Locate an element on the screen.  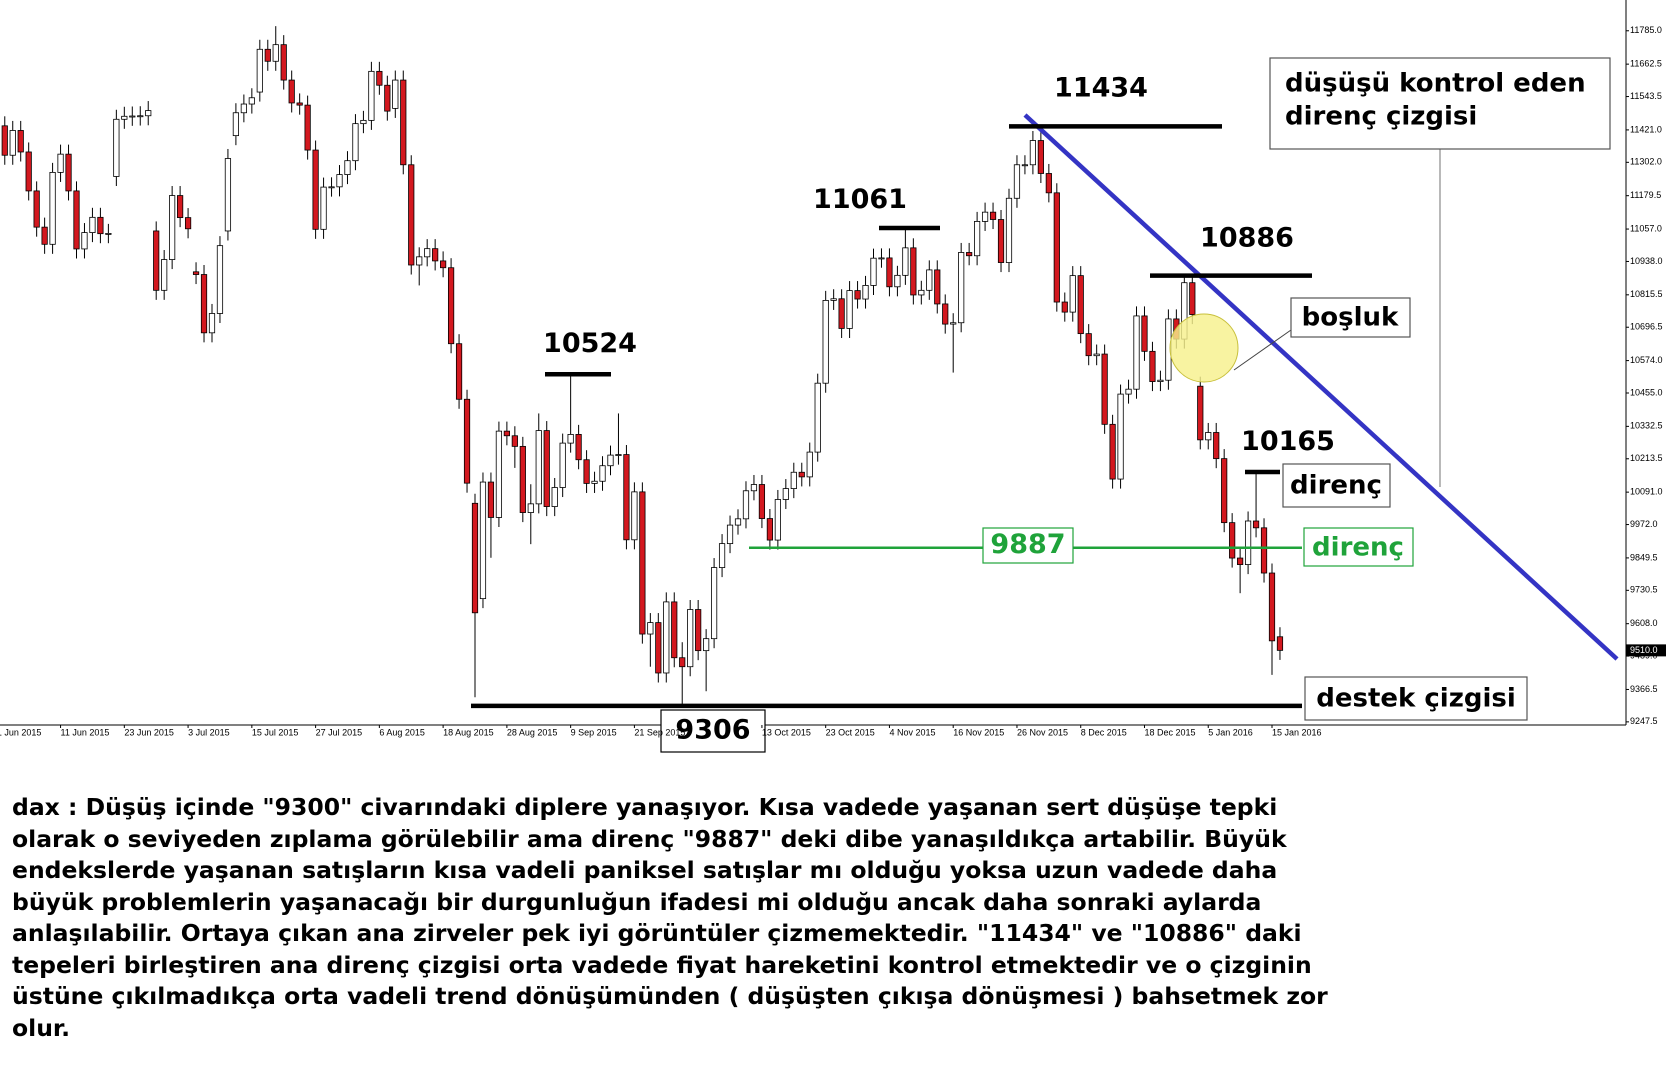
caption-line: olur. is located at coordinates (41, 1027).